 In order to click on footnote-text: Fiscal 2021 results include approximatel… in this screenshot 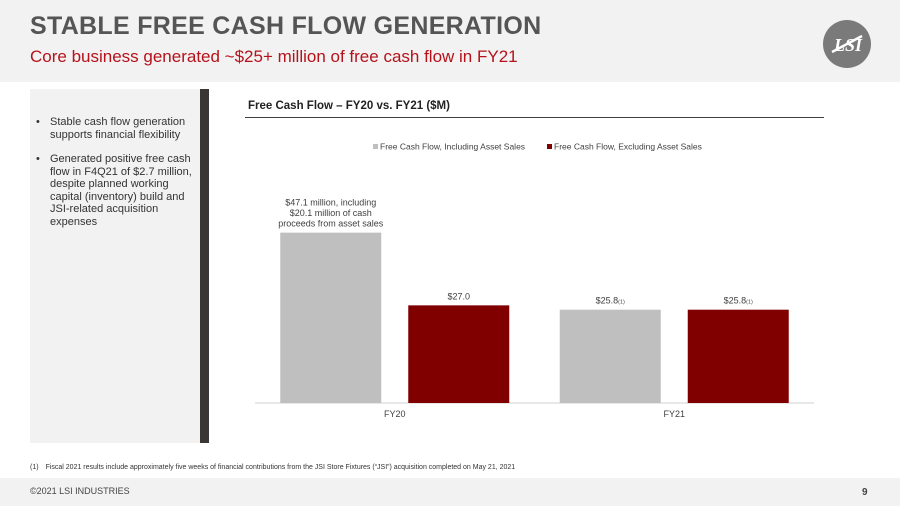, I will do `click(280, 467)`.